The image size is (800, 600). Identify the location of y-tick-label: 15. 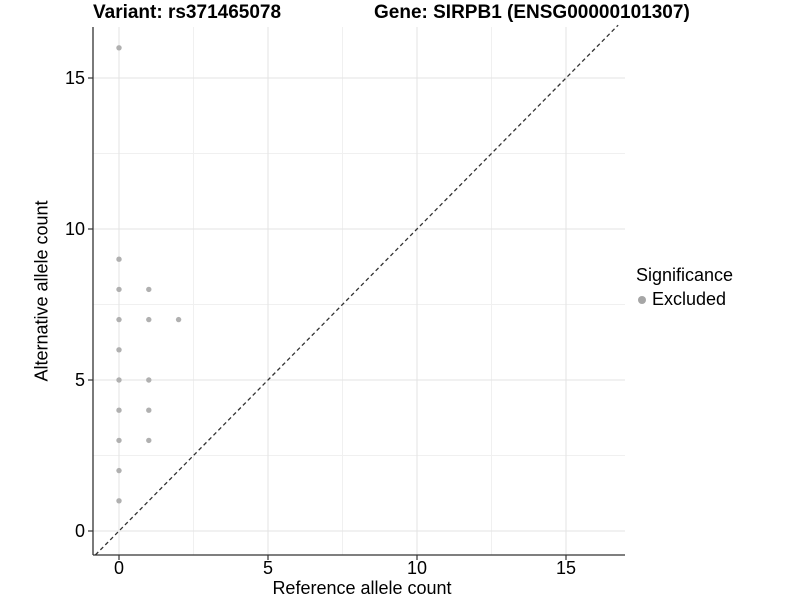
(75, 78).